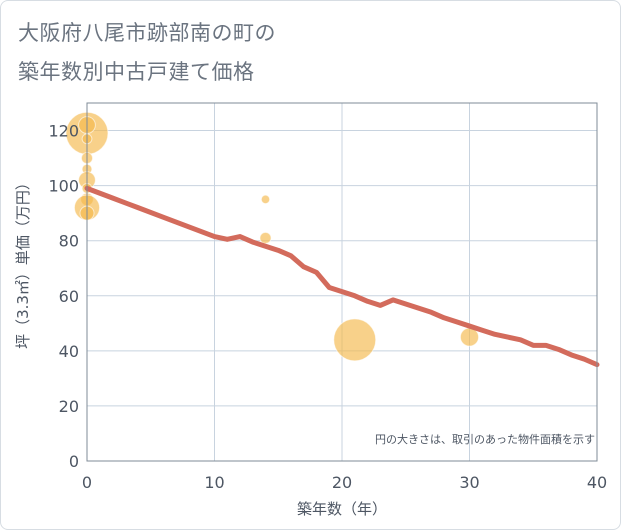 The height and width of the screenshot is (530, 621). What do you see at coordinates (69, 296) in the screenshot?
I see `y-tick-label: 60` at bounding box center [69, 296].